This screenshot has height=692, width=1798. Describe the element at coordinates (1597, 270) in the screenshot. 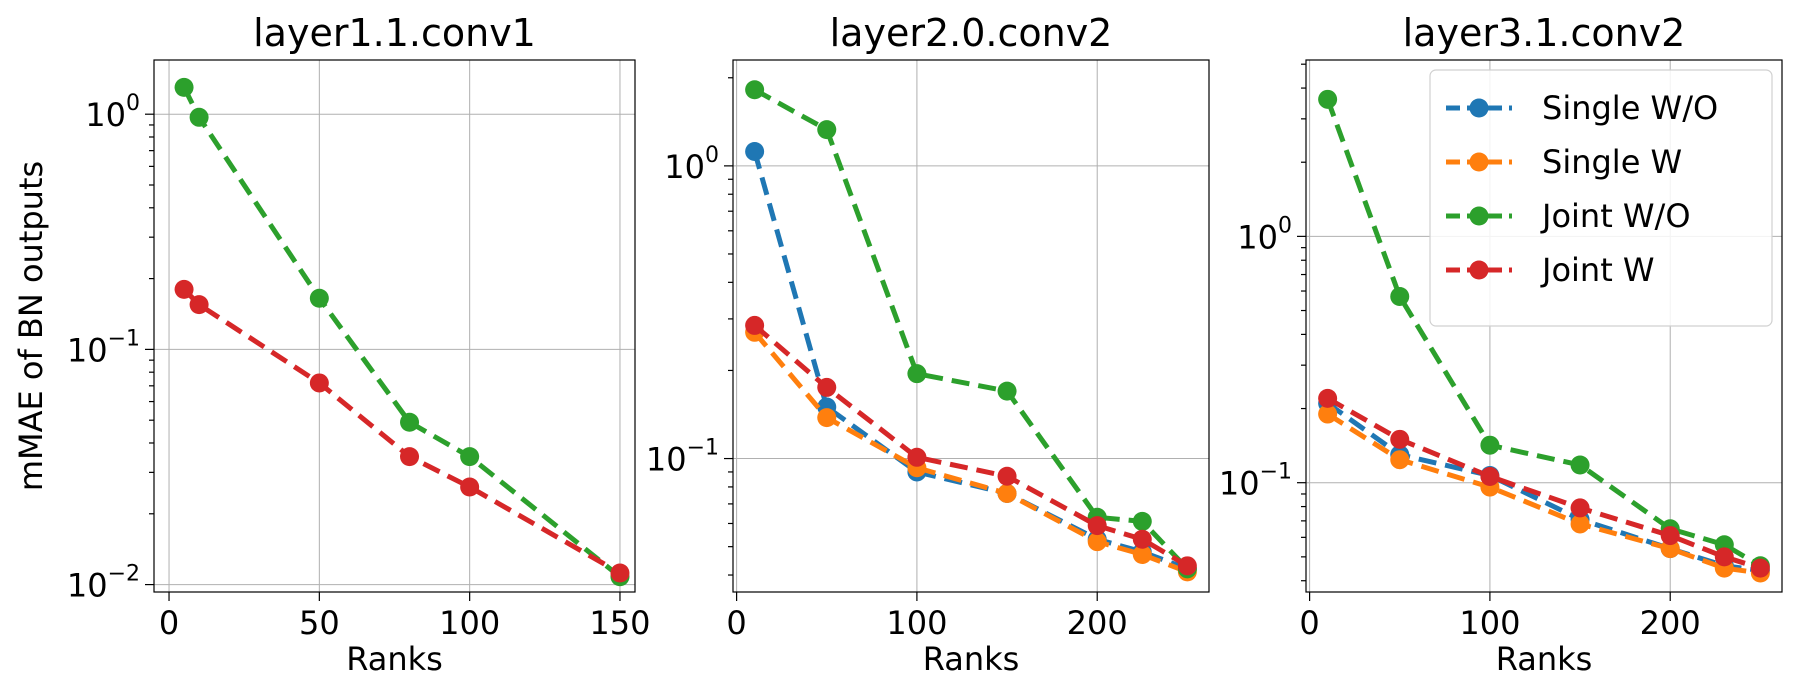

I see `legend-label: Joint W` at that location.